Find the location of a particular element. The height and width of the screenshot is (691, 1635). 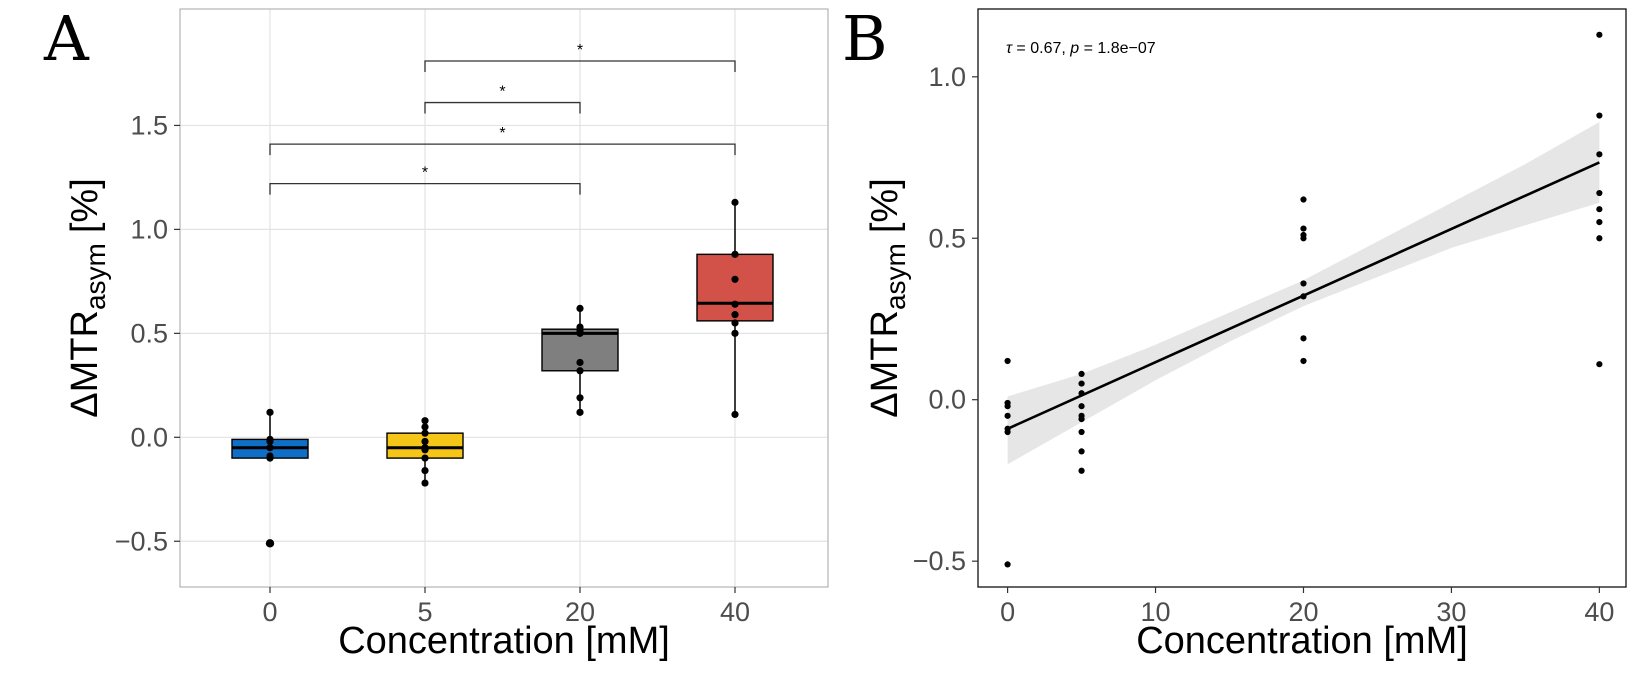

panel-a-ytick-label-2: 0.5 is located at coordinates (149, 333).